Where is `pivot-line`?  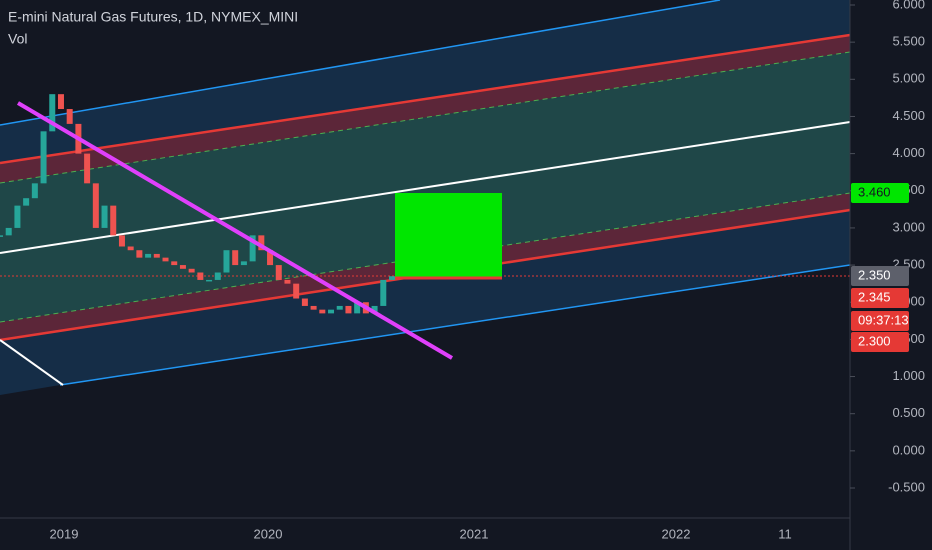
pivot-line is located at coordinates (32, 362).